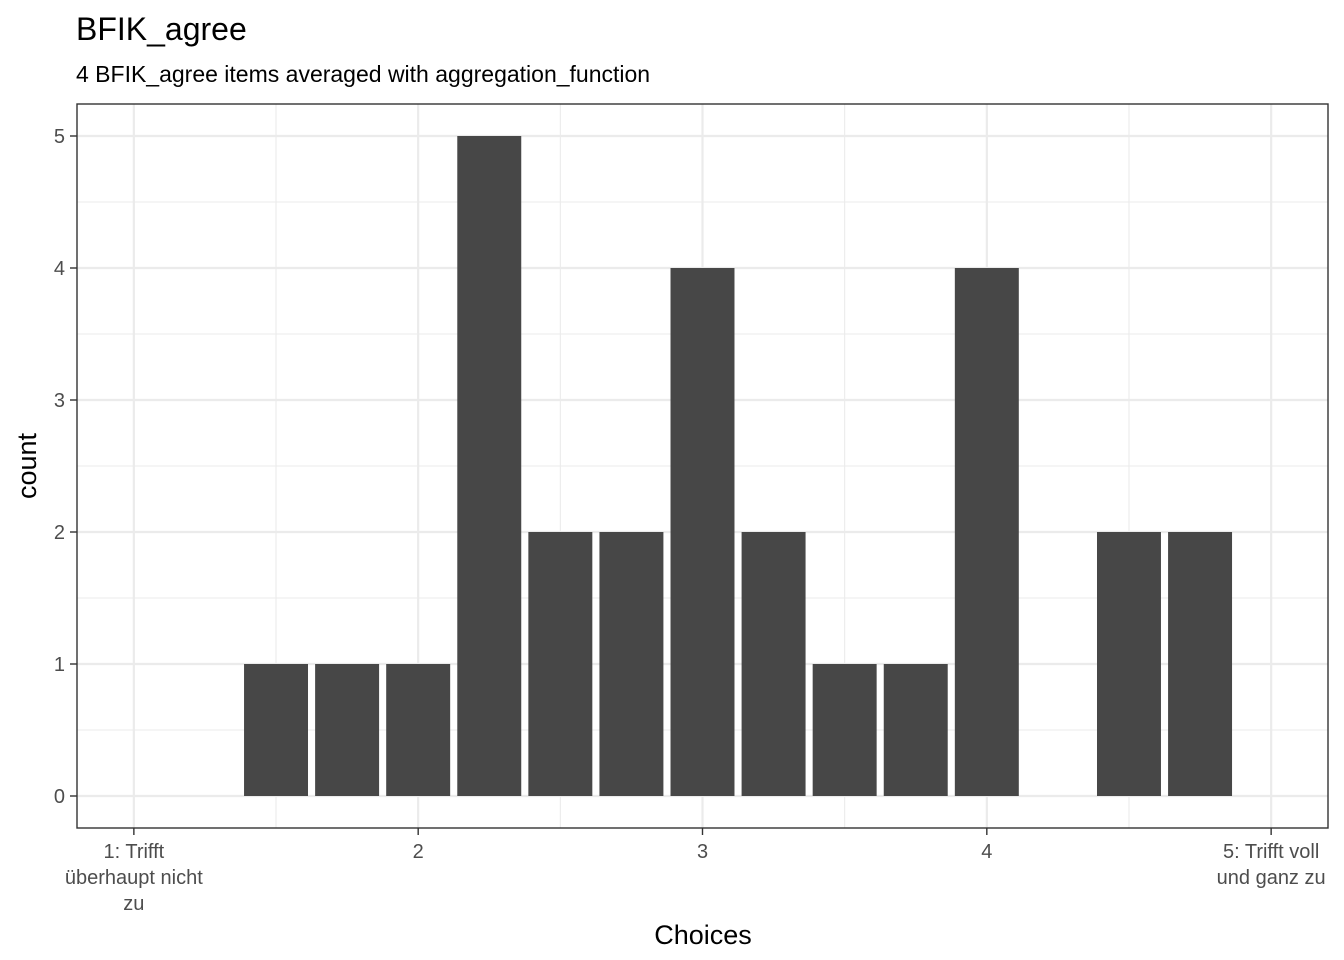 The image size is (1344, 960). I want to click on y-axis-title: count, so click(27, 465).